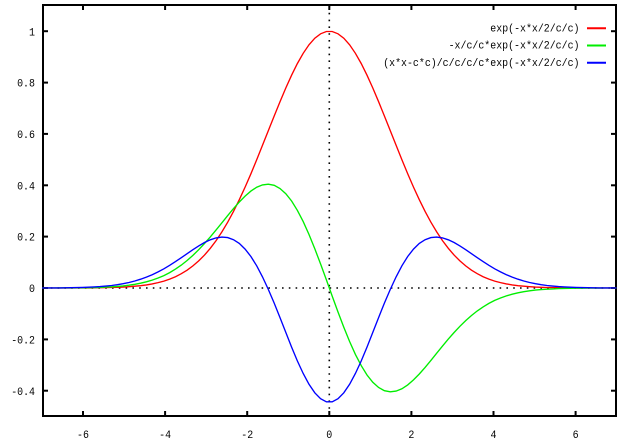  I want to click on svg-text: -4, so click(165, 436).